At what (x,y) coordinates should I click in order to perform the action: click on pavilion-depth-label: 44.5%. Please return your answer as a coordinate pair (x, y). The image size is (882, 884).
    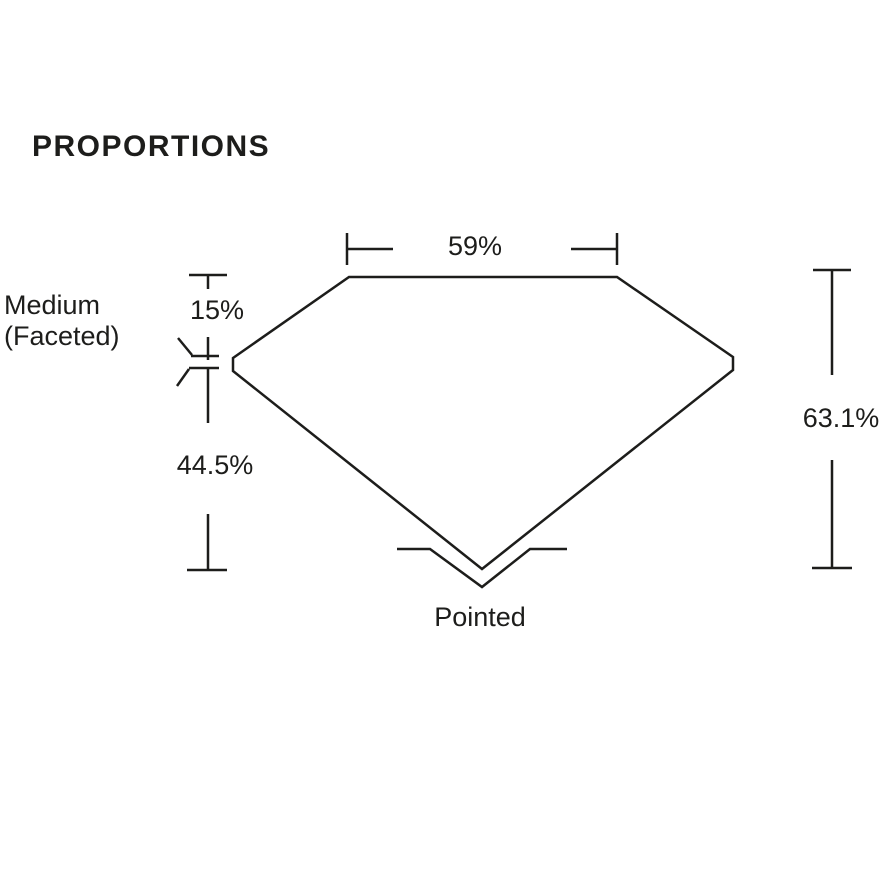
    Looking at the image, I should click on (215, 465).